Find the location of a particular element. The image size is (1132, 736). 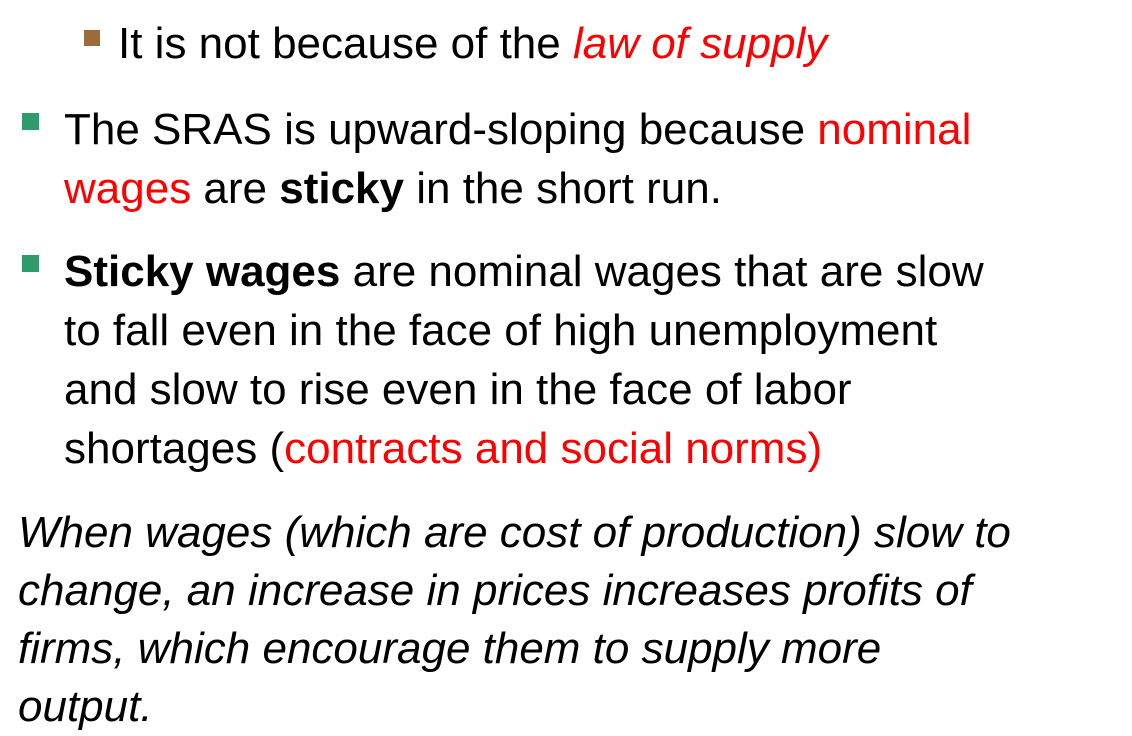

sub-bullet-text: It is not because of the law of supply is located at coordinates (472, 44).